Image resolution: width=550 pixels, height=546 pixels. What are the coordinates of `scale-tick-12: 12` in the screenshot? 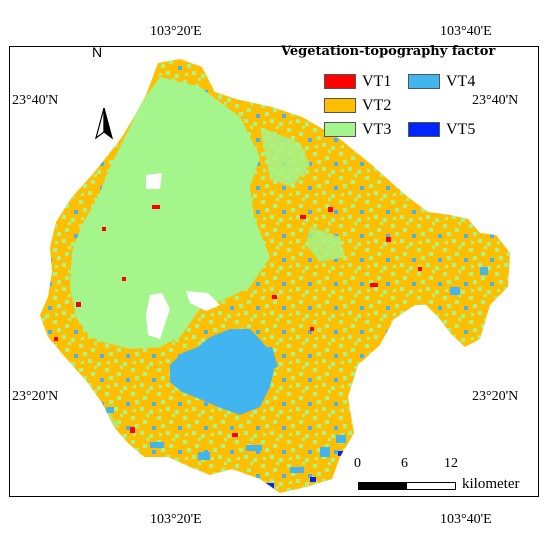 It's located at (451, 463).